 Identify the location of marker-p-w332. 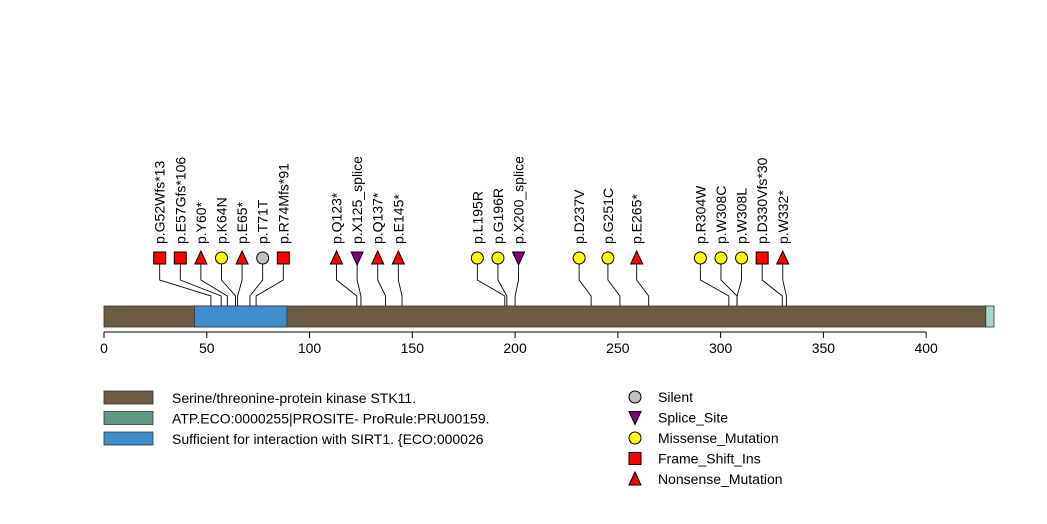
(782, 257).